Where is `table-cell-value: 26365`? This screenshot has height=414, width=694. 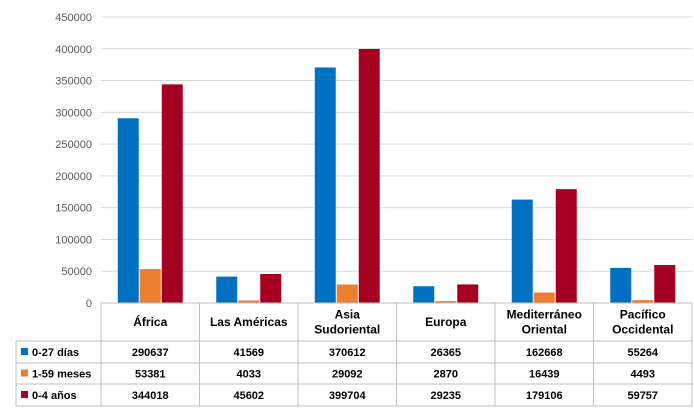
table-cell-value: 26365 is located at coordinates (445, 353).